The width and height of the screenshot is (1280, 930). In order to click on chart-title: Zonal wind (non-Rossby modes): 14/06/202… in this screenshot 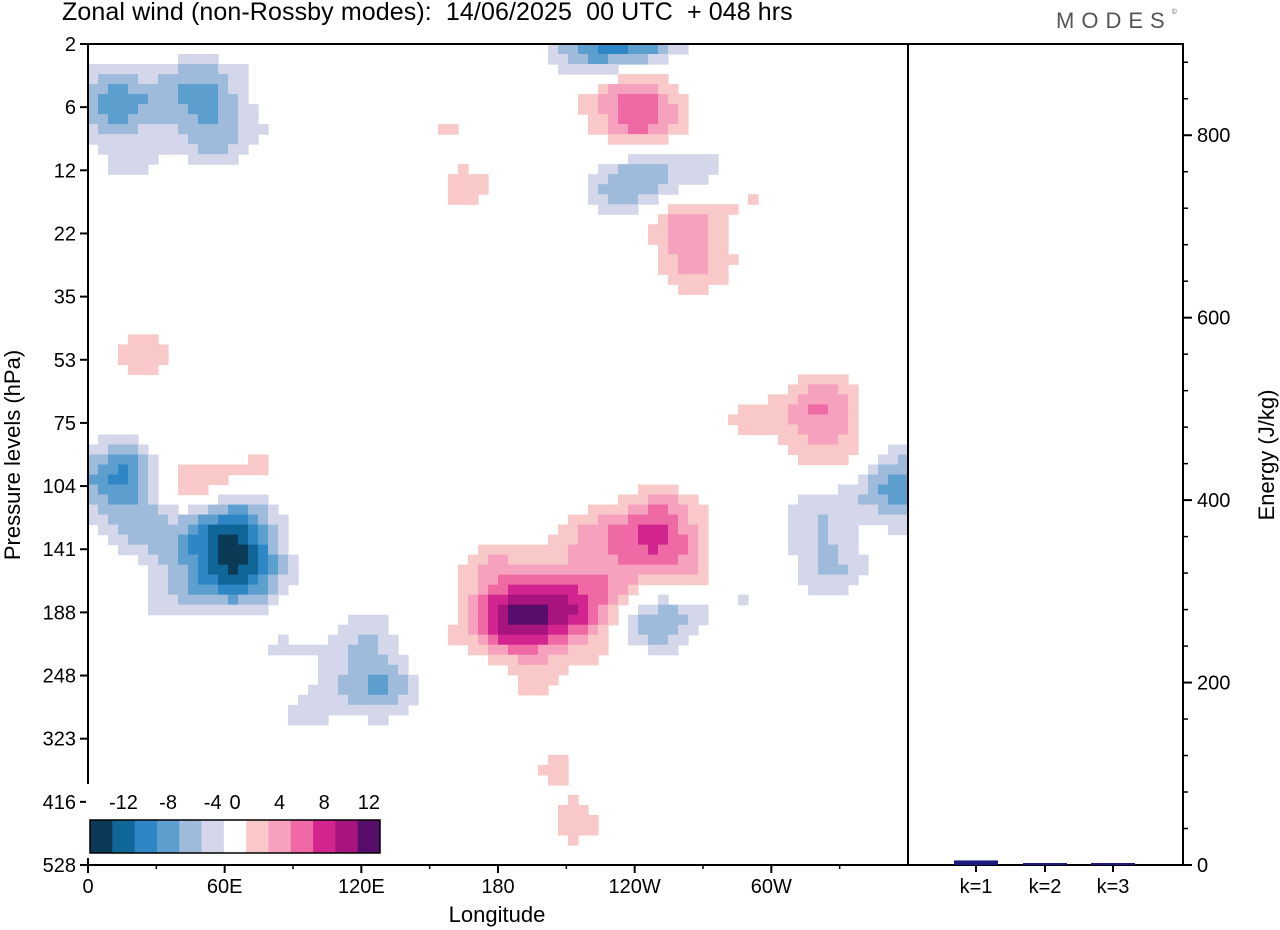, I will do `click(427, 13)`.